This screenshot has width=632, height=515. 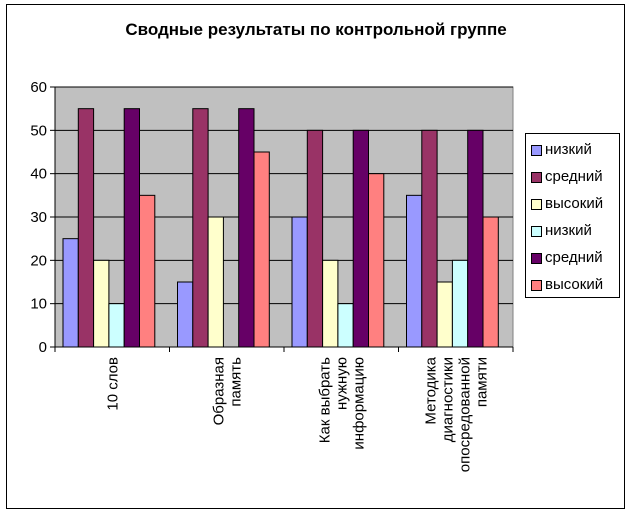 What do you see at coordinates (316, 29) in the screenshot?
I see `chart-title: Сводные результаты по контрольной группе` at bounding box center [316, 29].